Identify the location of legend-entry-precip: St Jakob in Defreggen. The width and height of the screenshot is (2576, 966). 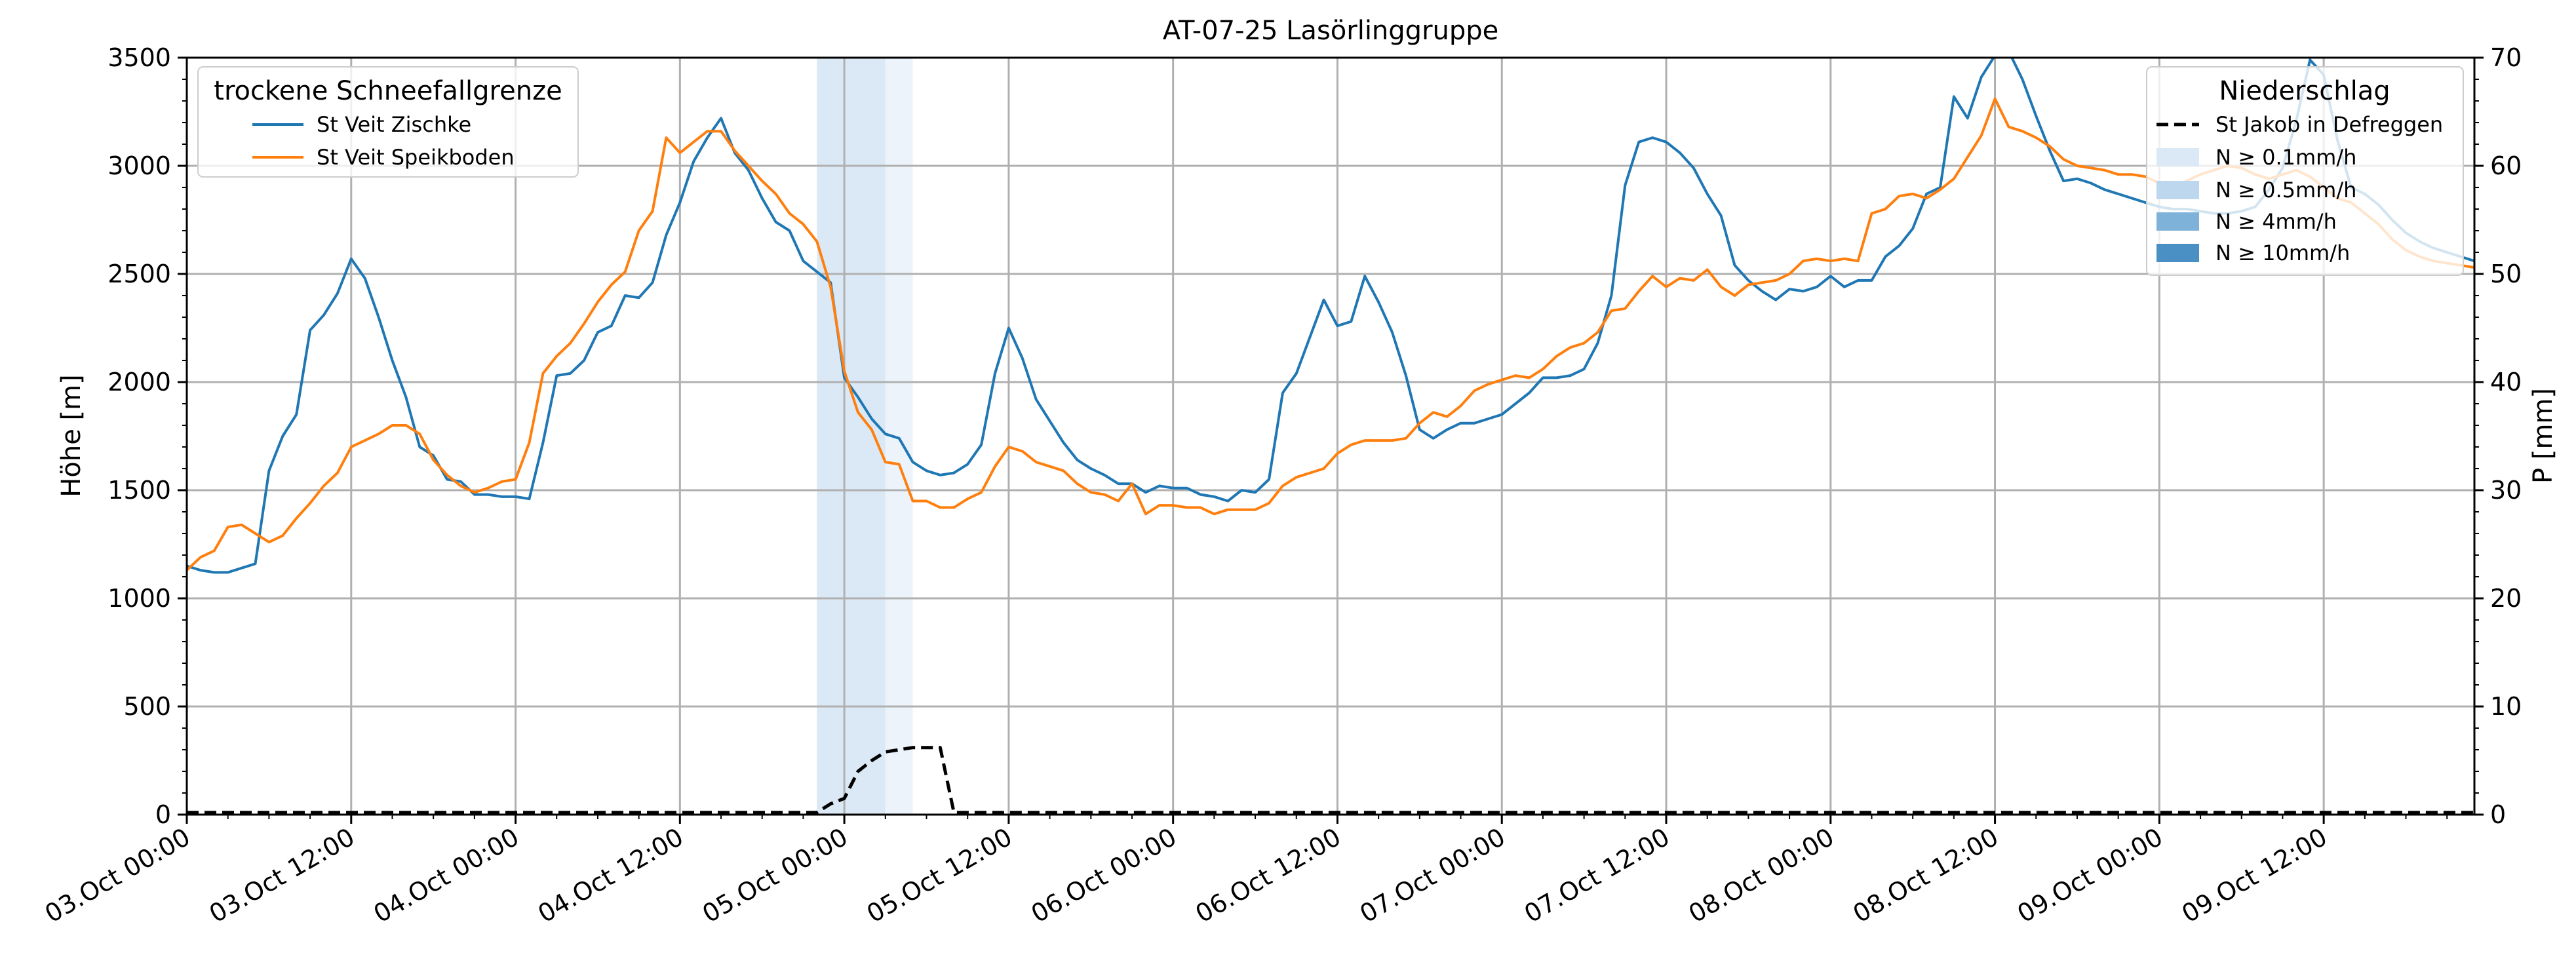
(2329, 124).